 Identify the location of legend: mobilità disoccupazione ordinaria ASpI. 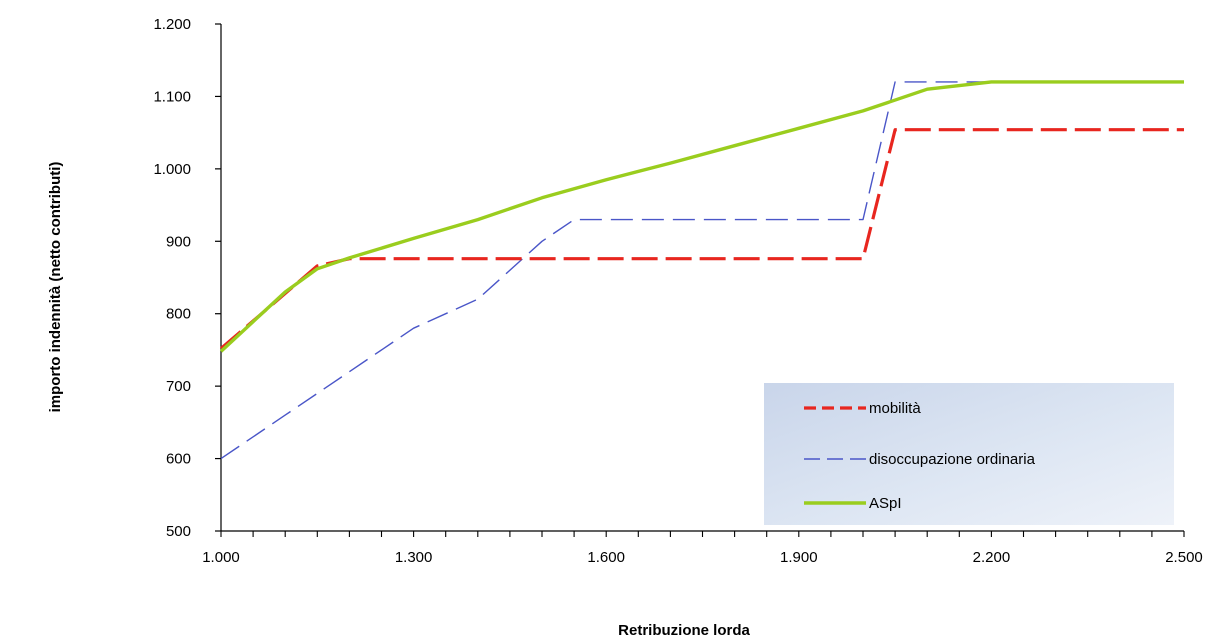
(969, 454).